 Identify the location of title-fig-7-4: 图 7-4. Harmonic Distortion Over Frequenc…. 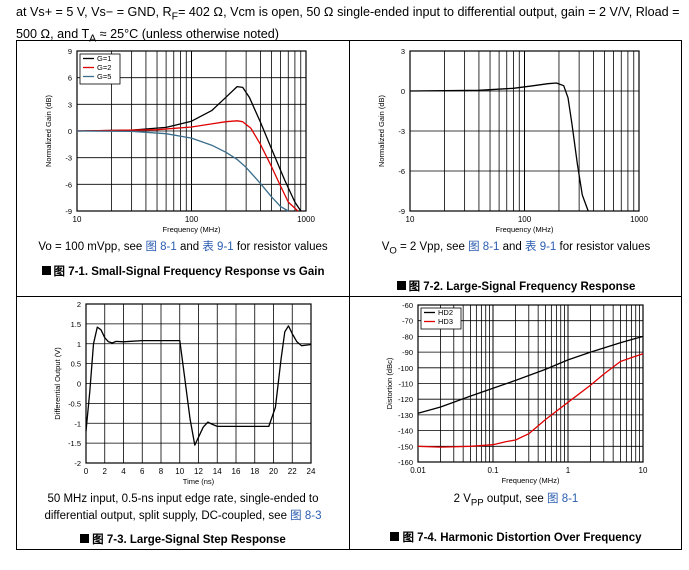
(516, 537).